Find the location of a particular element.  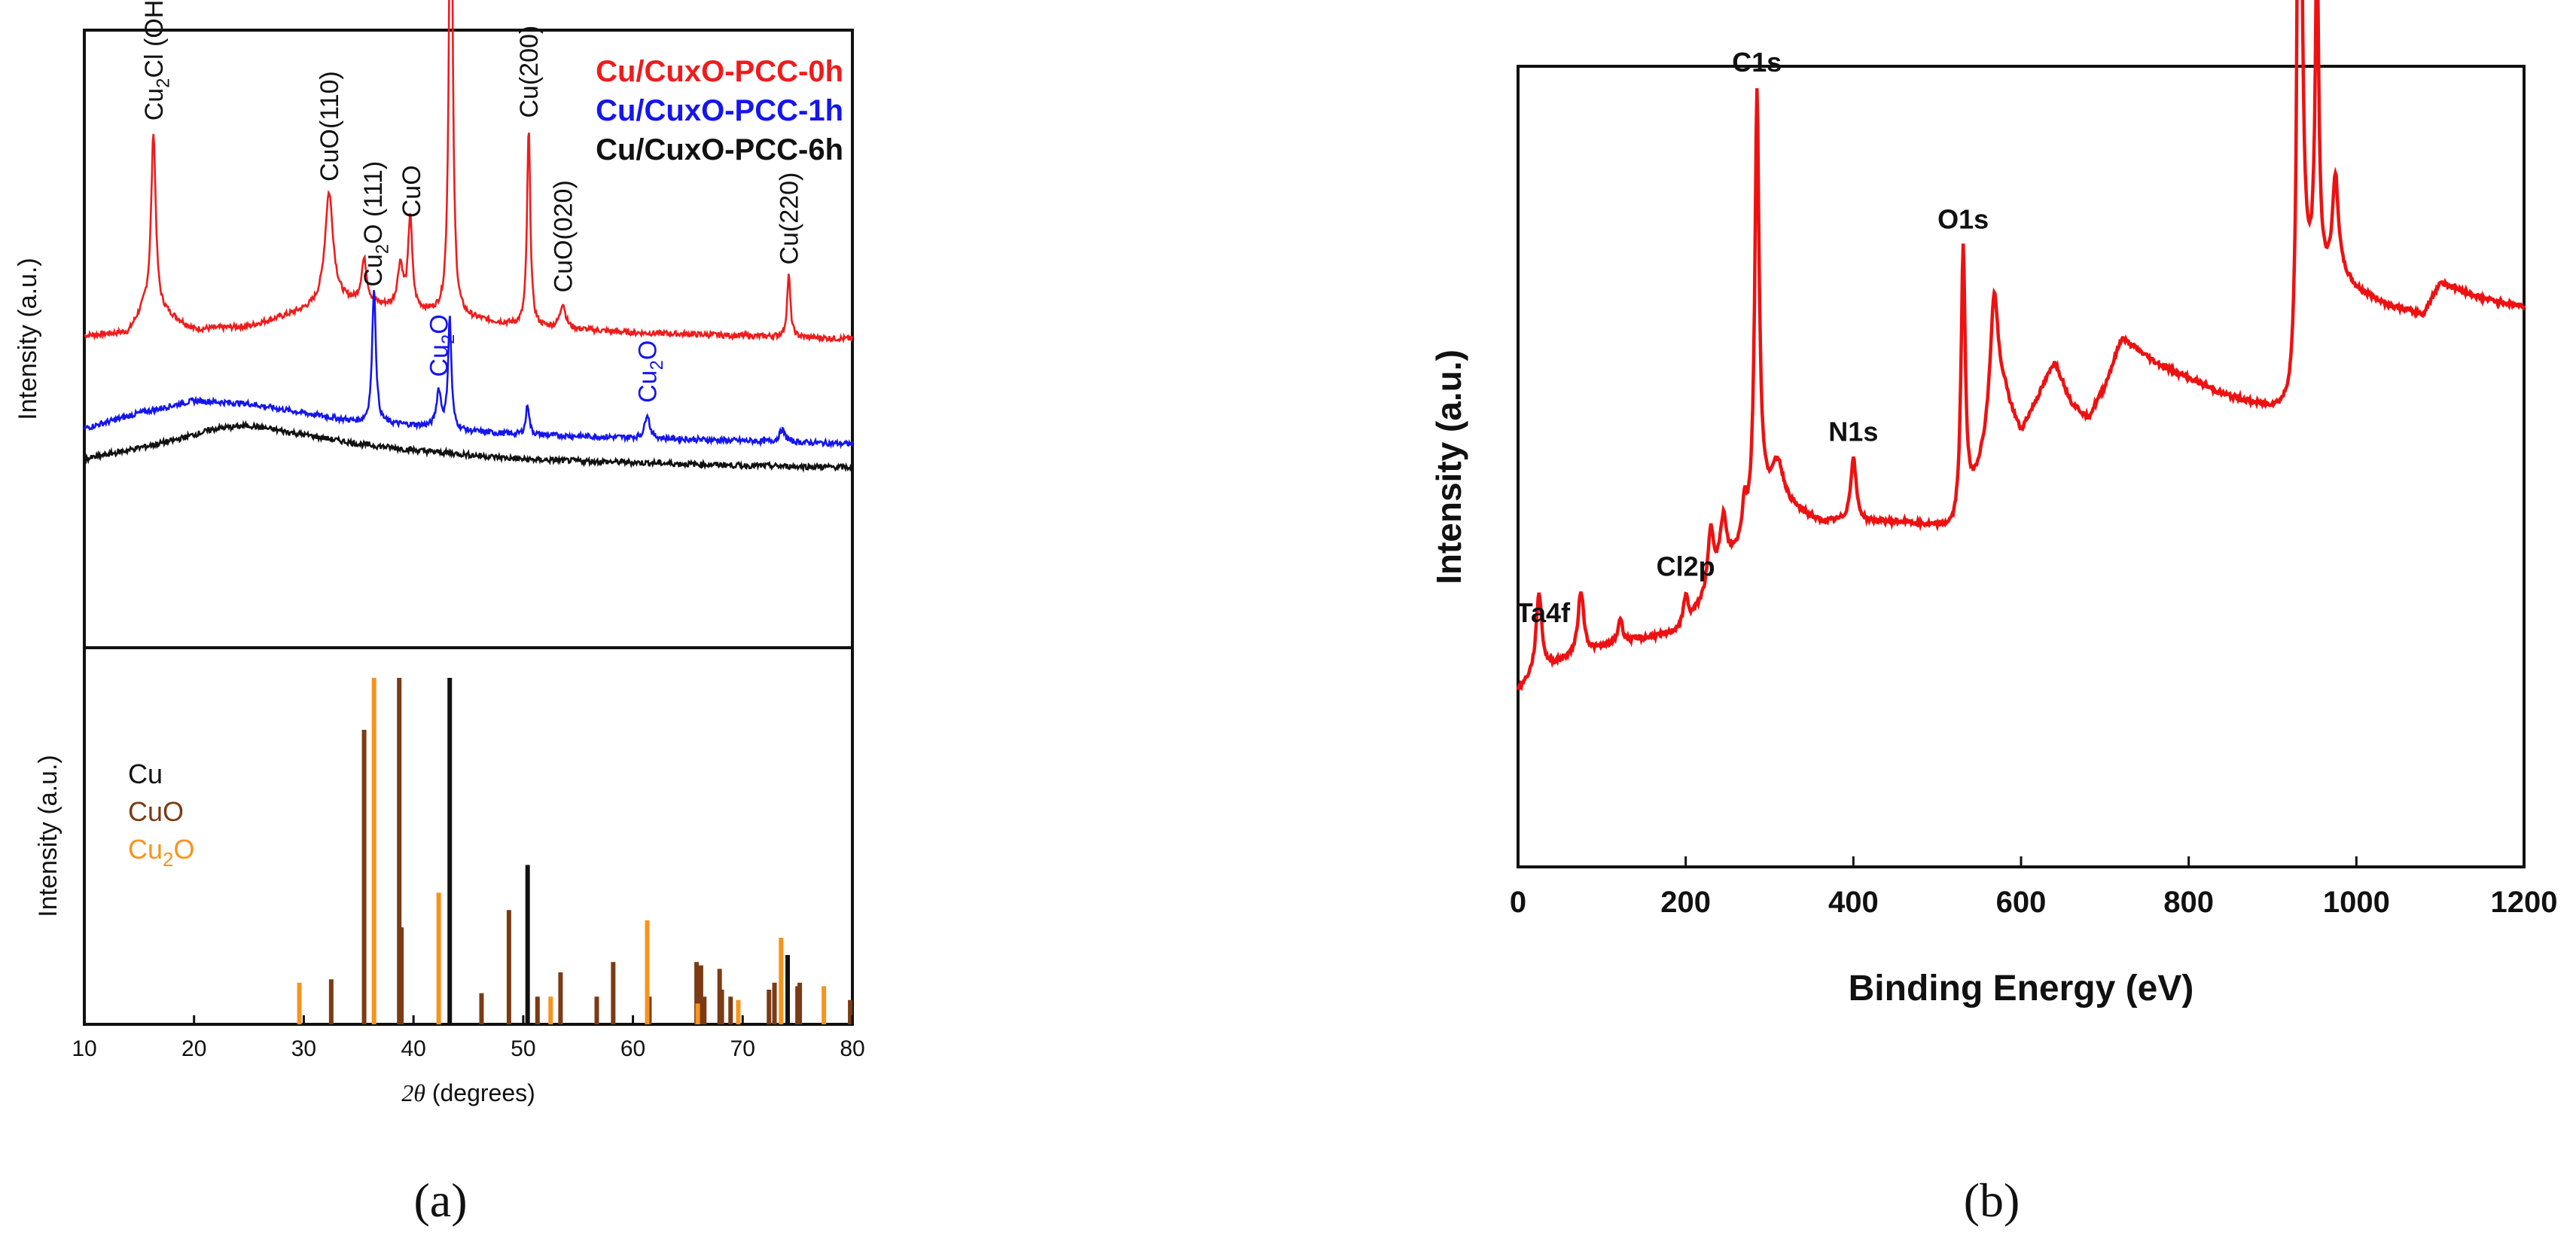

xps-x-ticks: 0 200 400 600 800 1000 1200 is located at coordinates (2034, 887).